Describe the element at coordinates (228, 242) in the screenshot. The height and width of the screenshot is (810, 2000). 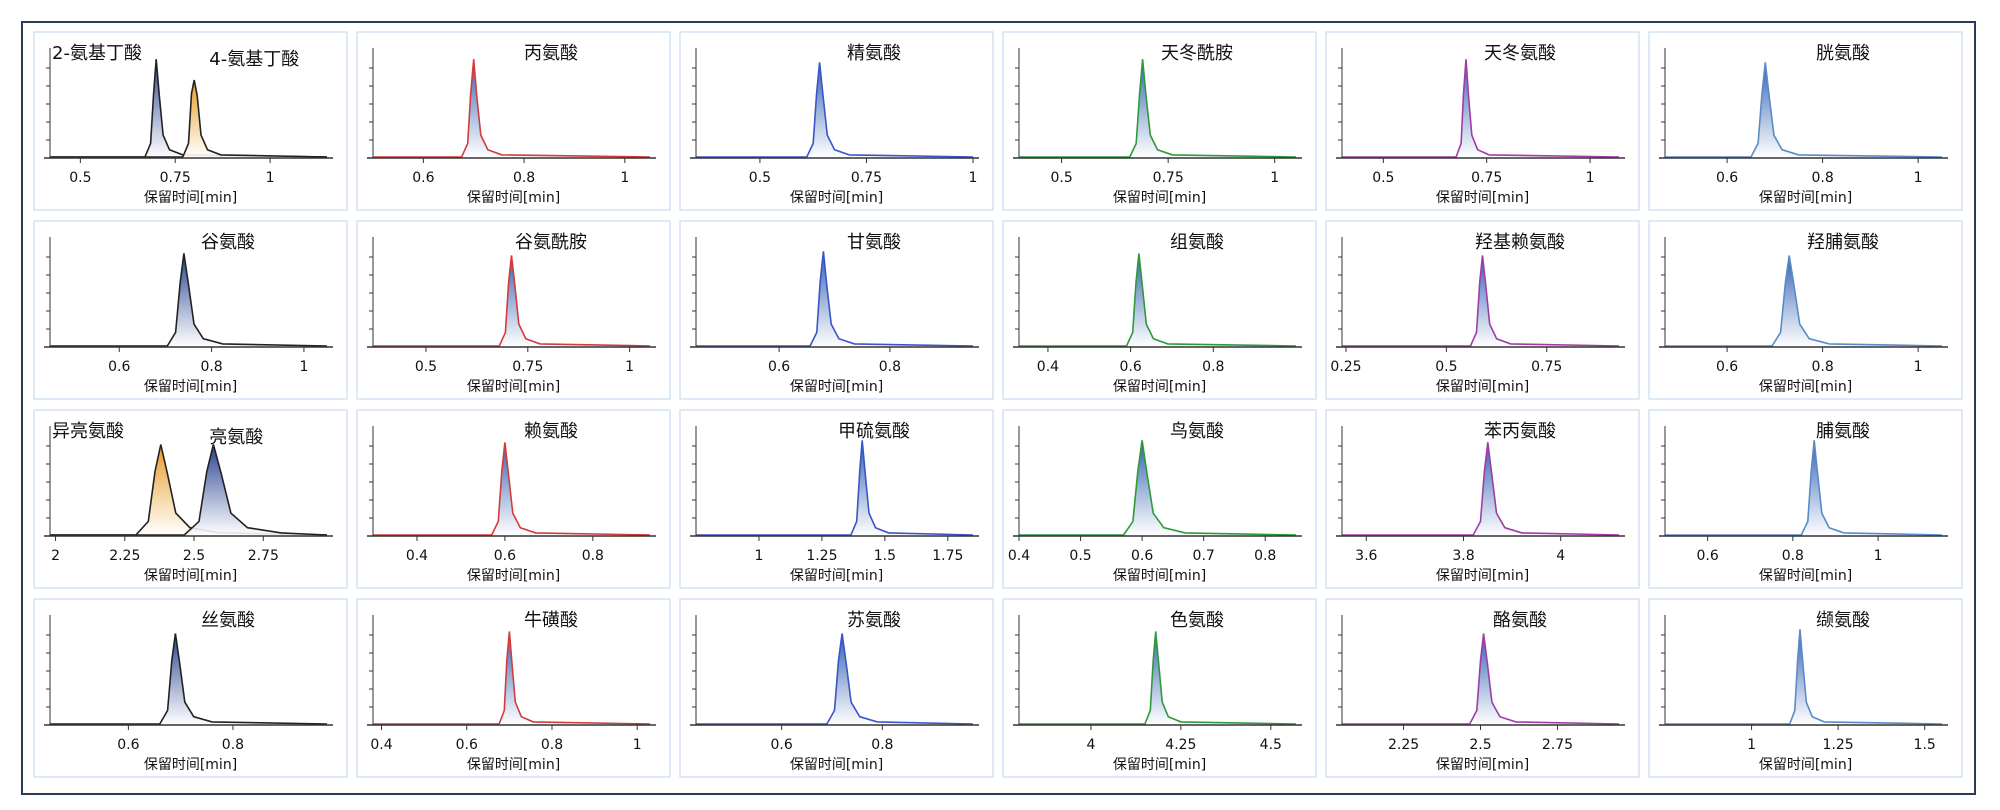
I see `panel-title: 谷氨酸` at that location.